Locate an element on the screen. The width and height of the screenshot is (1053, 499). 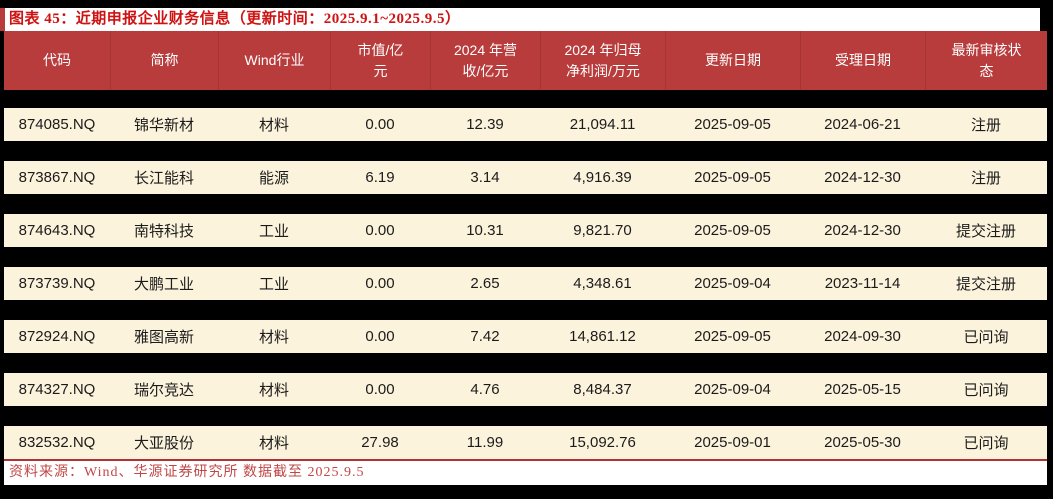
title-accent-bar is located at coordinates (2, 19).